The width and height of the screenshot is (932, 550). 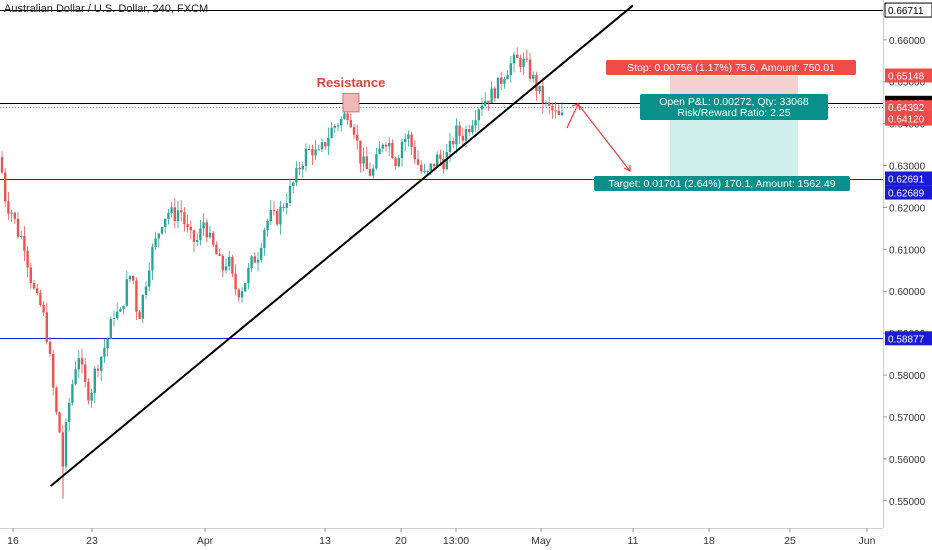 I want to click on x-tick-label-0: 16, so click(x=13, y=541).